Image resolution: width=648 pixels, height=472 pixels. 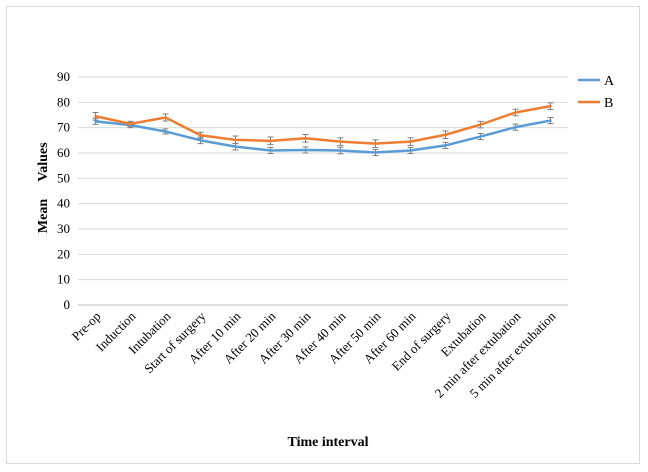 I want to click on legend-label-B: B, so click(x=608, y=103).